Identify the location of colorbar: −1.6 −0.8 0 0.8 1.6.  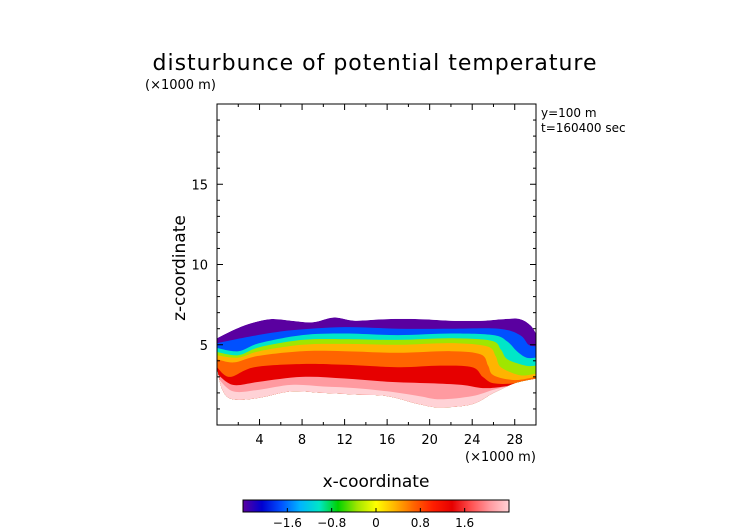
(376, 514).